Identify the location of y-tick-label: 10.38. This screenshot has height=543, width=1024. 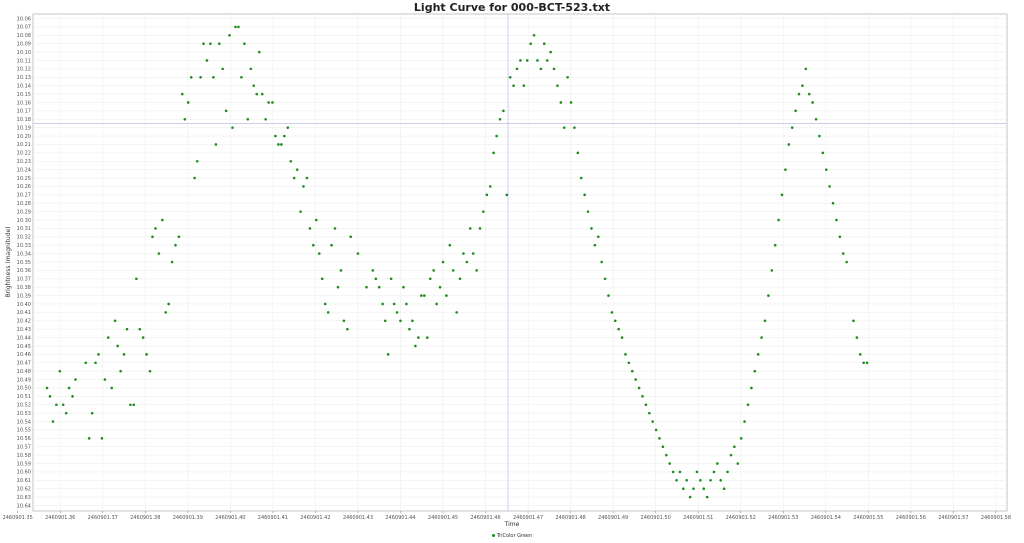
(24, 288).